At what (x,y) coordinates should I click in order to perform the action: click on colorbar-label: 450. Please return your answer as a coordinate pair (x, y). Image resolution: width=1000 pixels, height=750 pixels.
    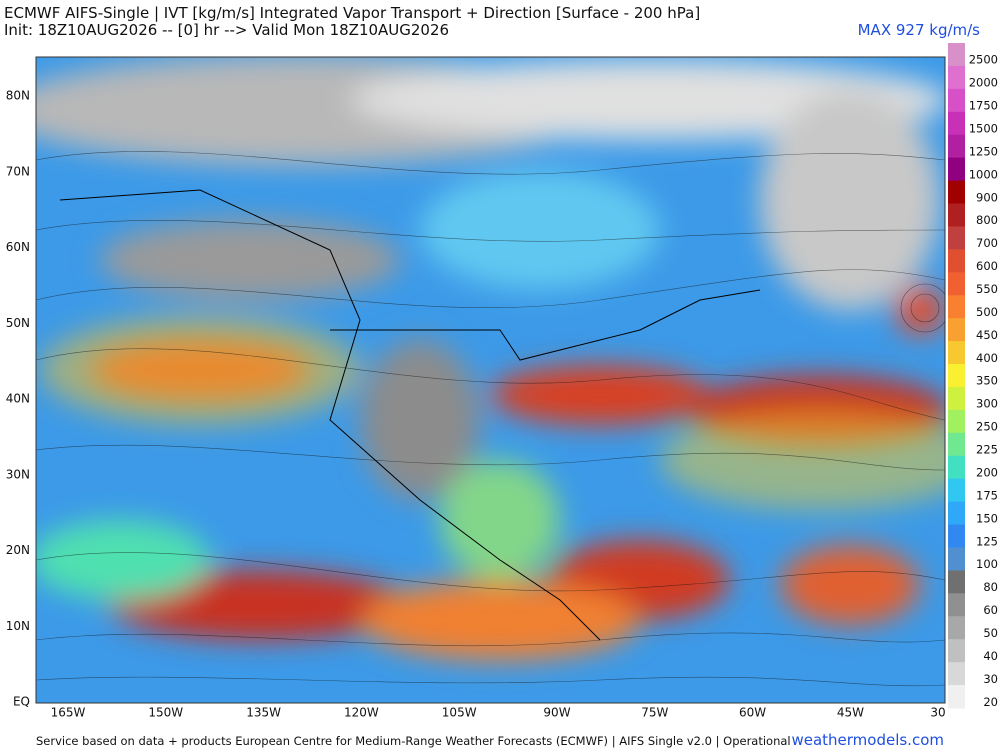
    Looking at the image, I should click on (987, 335).